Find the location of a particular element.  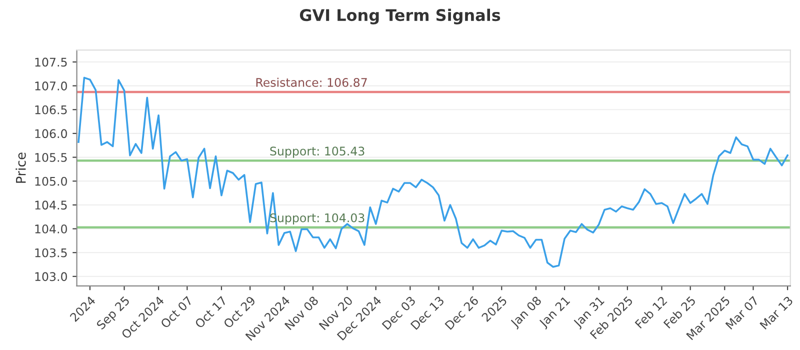

chart-title: GVI Long Term Signals is located at coordinates (400, 16).